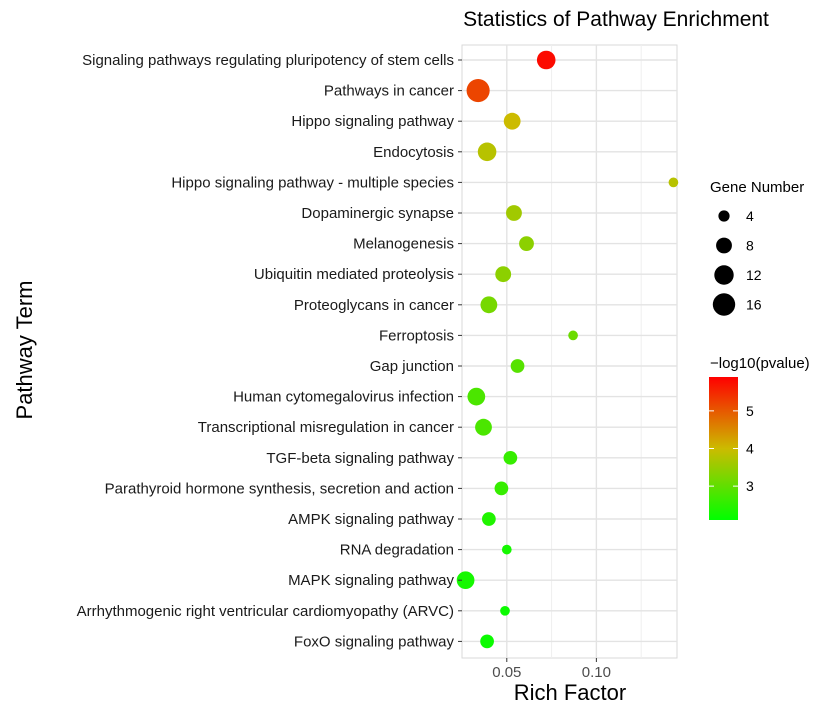 The height and width of the screenshot is (710, 829). What do you see at coordinates (570, 692) in the screenshot?
I see `x-axis-title: Rich Factor` at bounding box center [570, 692].